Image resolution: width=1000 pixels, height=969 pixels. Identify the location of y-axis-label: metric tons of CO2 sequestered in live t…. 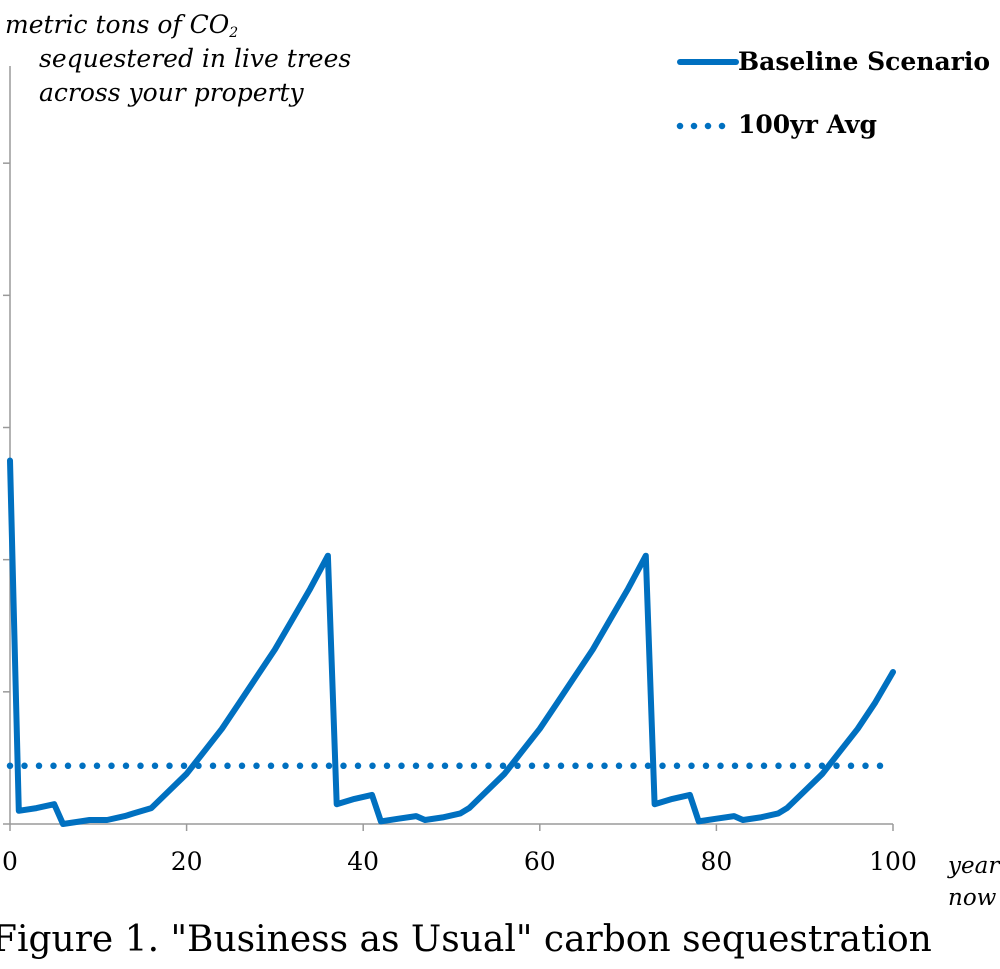
(178, 59).